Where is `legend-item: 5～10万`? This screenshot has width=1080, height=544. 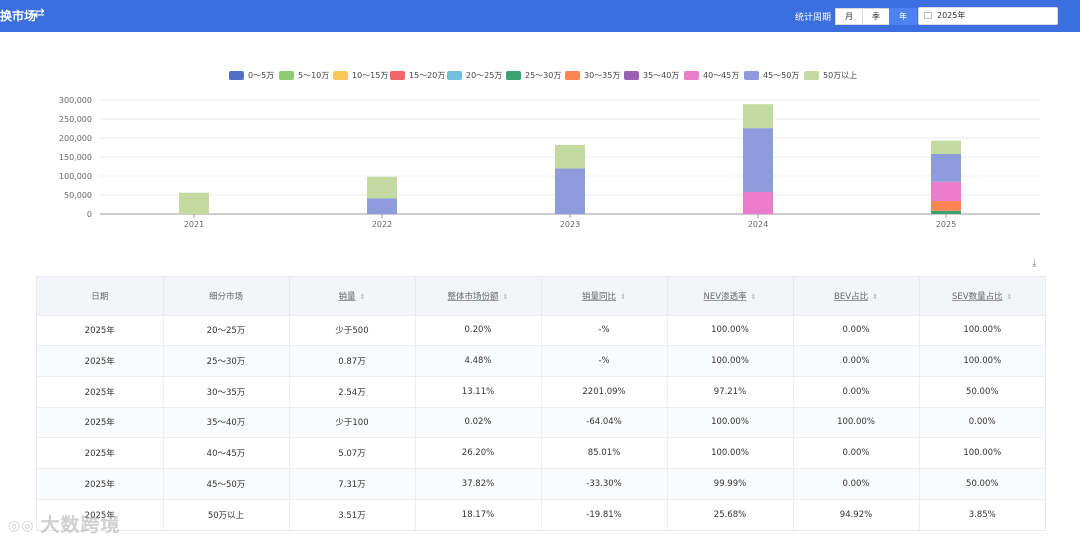 legend-item: 5～10万 is located at coordinates (304, 75).